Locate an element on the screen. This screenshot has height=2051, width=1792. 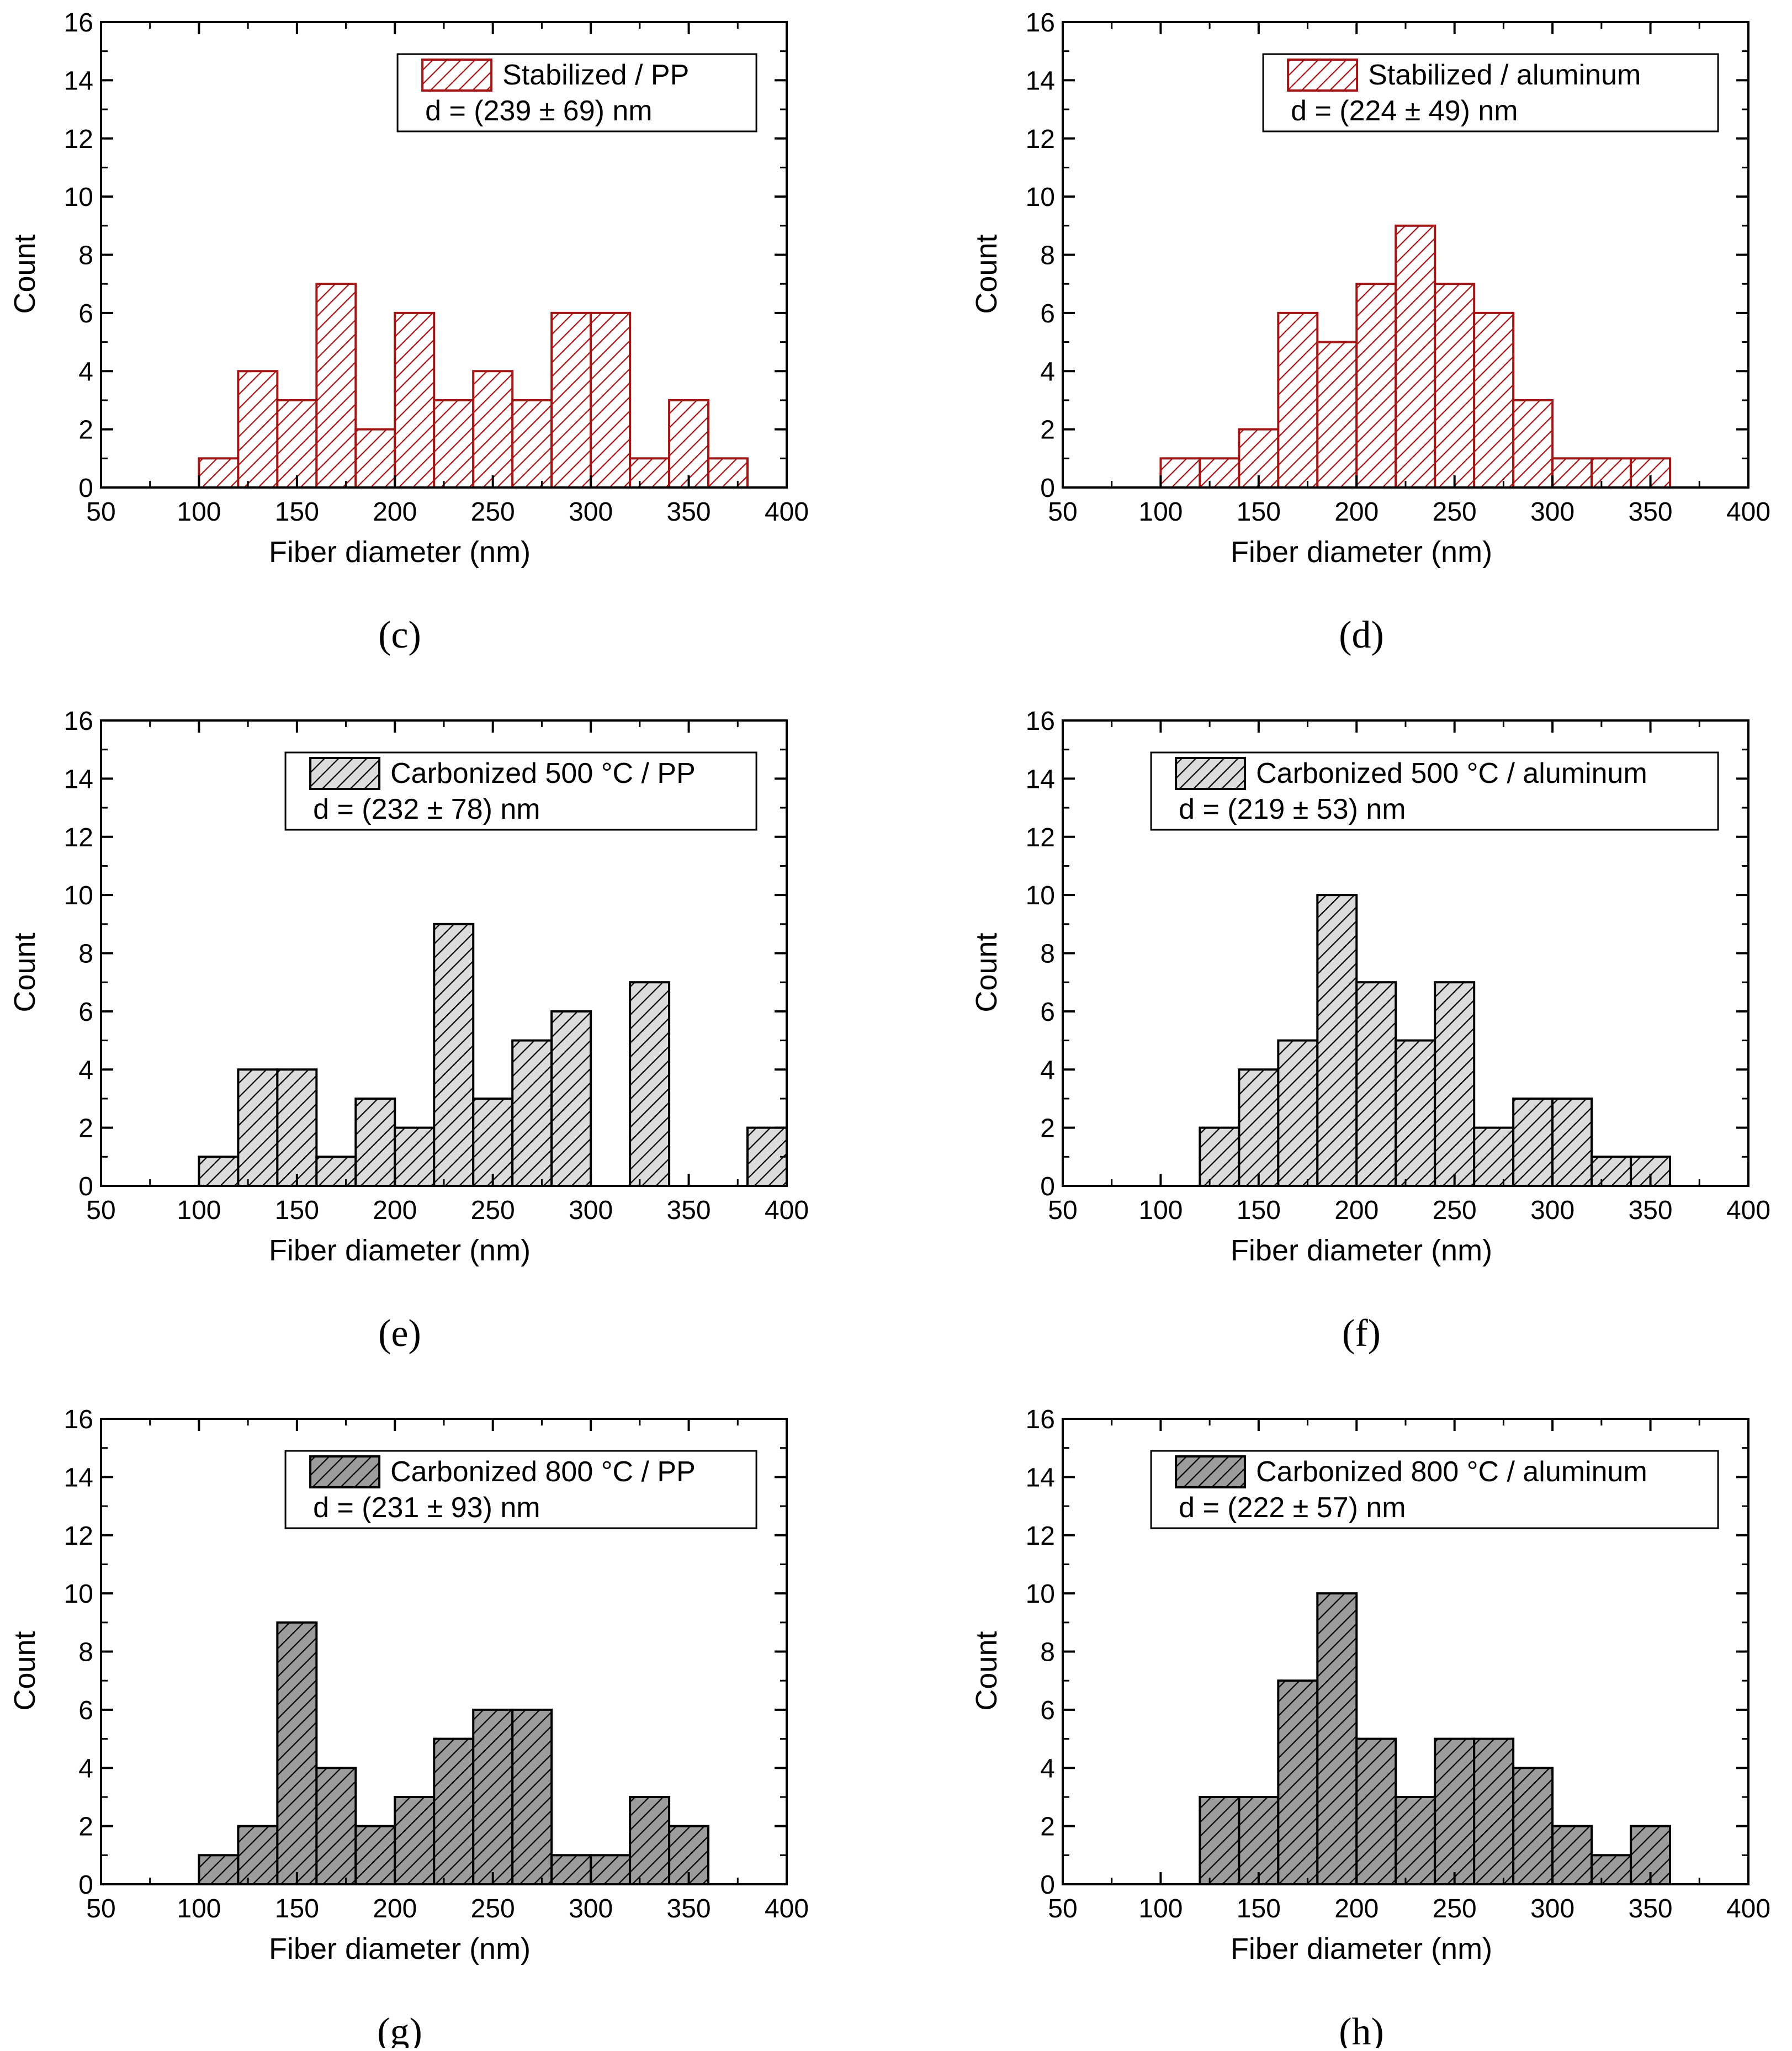
panel-label: (g) is located at coordinates (399, 2029).